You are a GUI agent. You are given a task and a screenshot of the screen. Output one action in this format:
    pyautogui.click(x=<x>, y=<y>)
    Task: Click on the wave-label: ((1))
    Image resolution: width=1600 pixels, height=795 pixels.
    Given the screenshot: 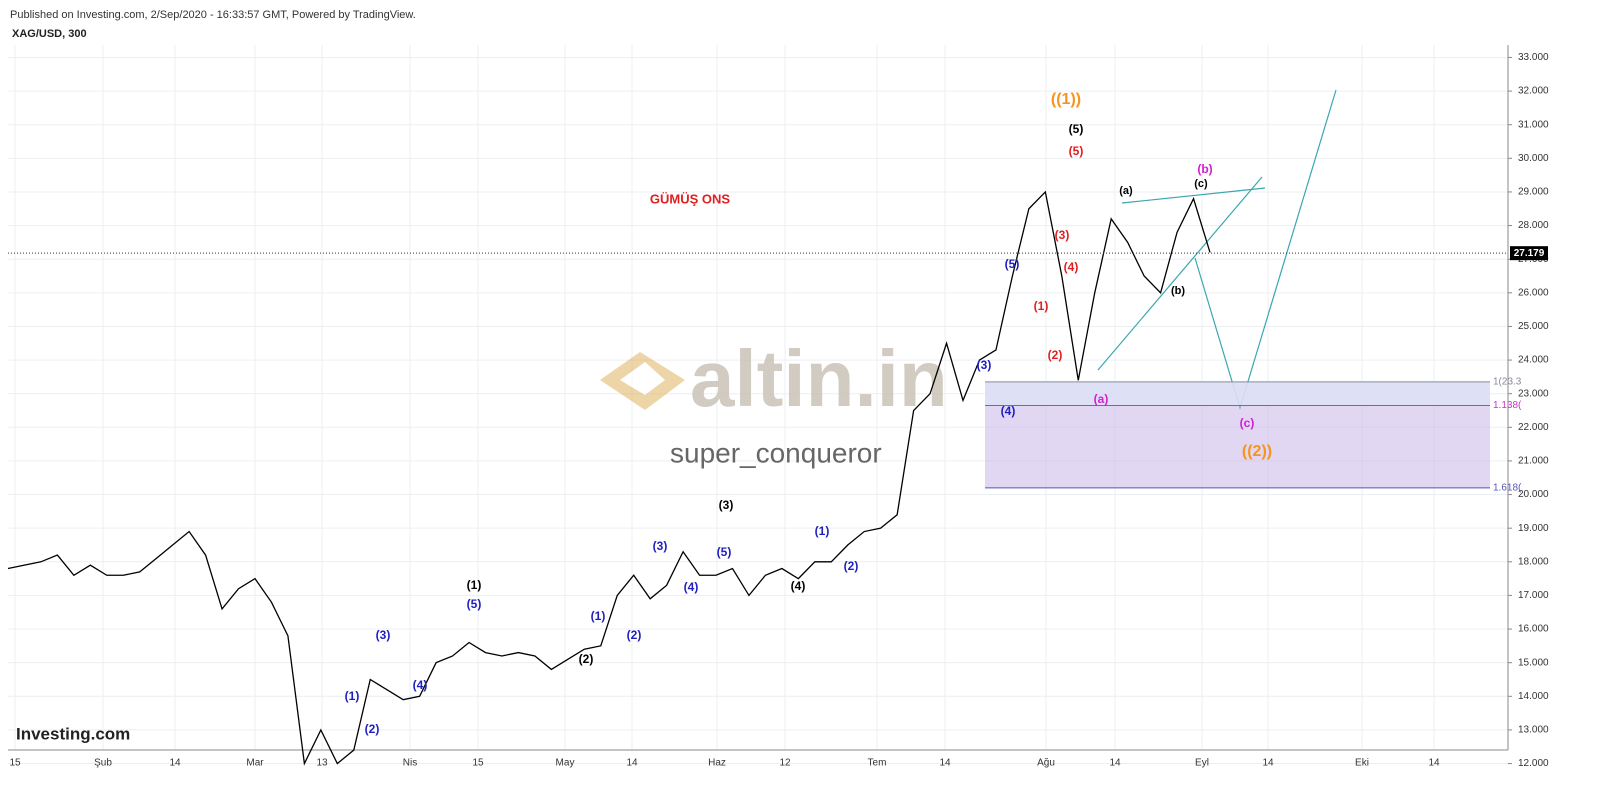 What is the action you would take?
    pyautogui.click(x=1066, y=99)
    